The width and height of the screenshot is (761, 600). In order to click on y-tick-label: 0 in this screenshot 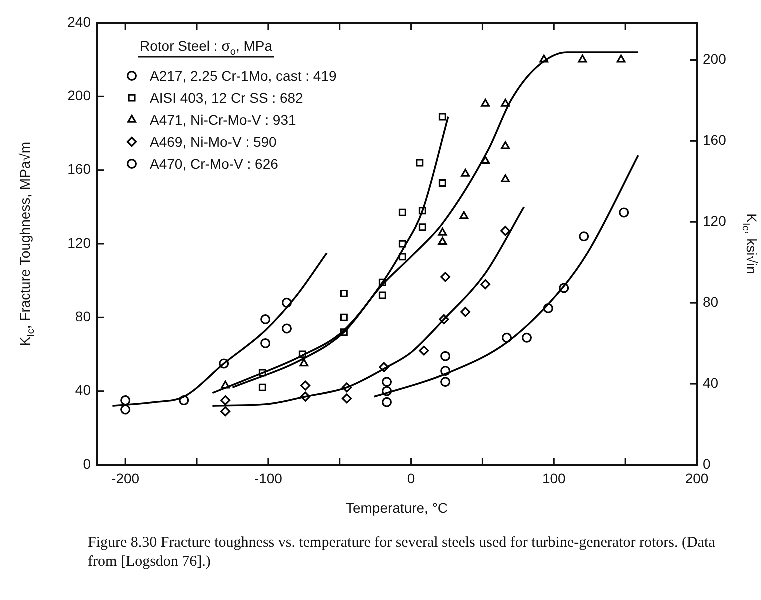, I will do `click(87, 464)`.